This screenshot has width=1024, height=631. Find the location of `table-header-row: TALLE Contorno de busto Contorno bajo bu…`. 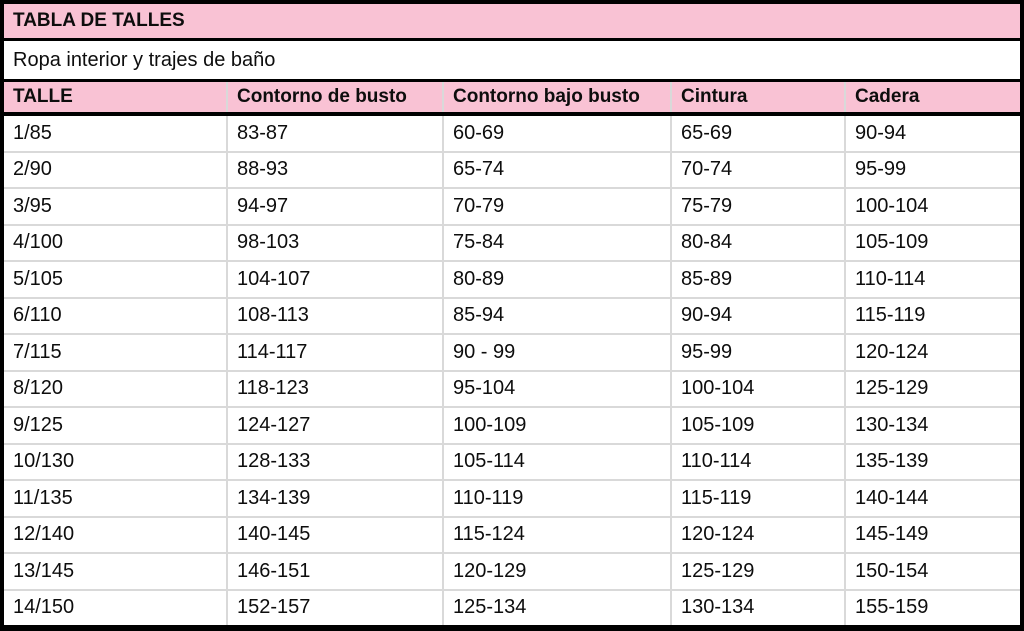

table-header-row: TALLE Contorno de busto Contorno bajo bu… is located at coordinates (512, 99).